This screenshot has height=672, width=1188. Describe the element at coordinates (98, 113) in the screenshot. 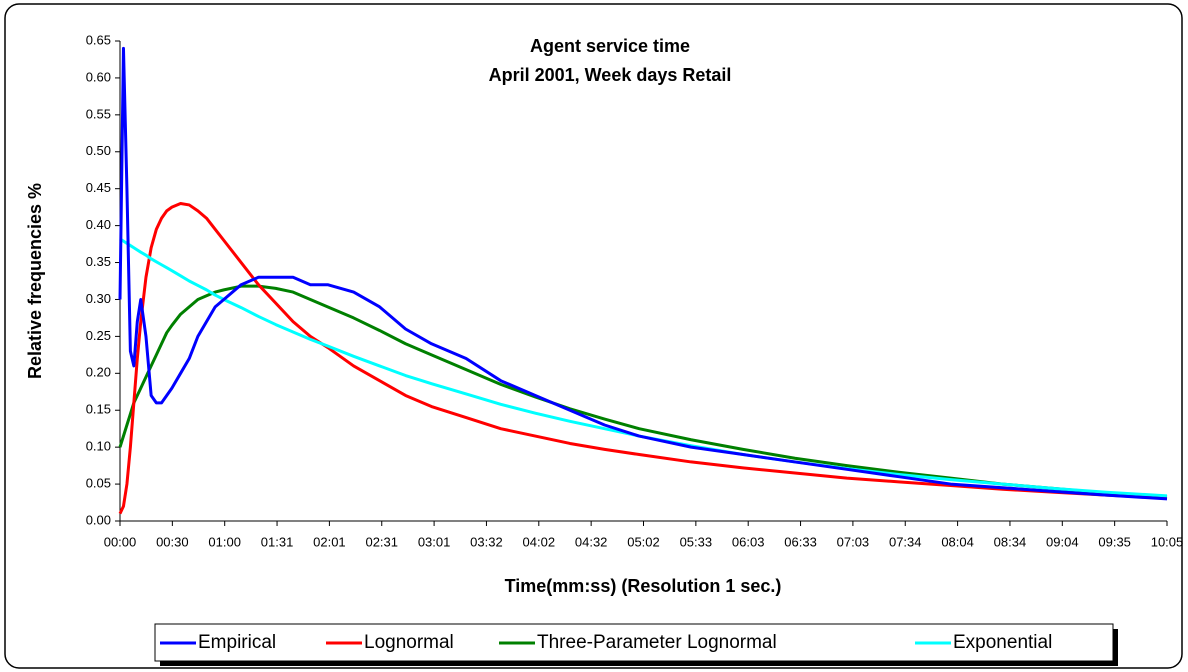

I see `y-tick-label: 0.55` at that location.